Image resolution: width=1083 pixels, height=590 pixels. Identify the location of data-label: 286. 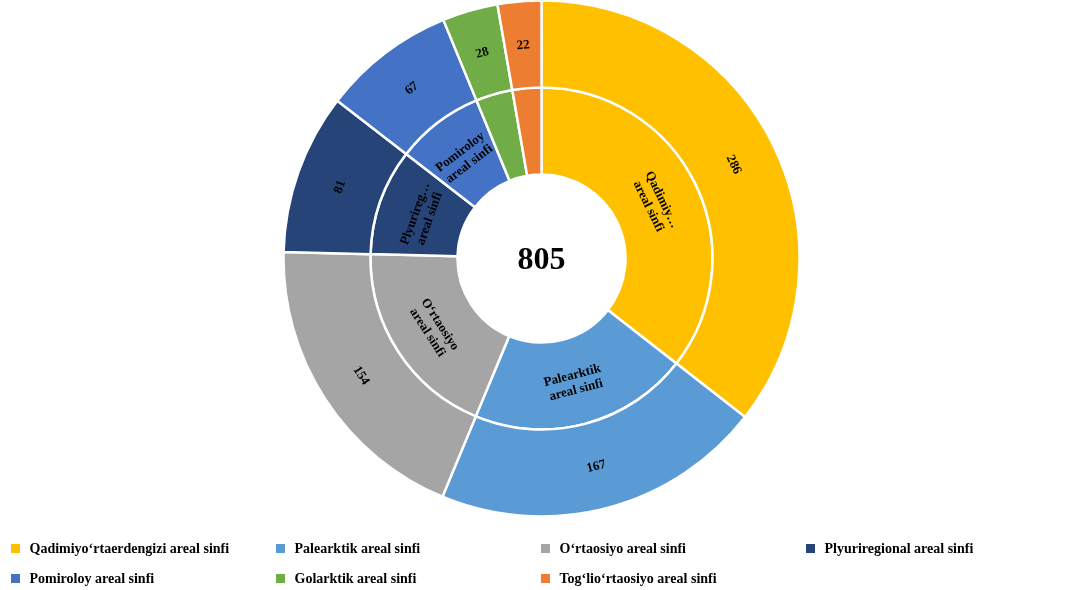
(734, 164).